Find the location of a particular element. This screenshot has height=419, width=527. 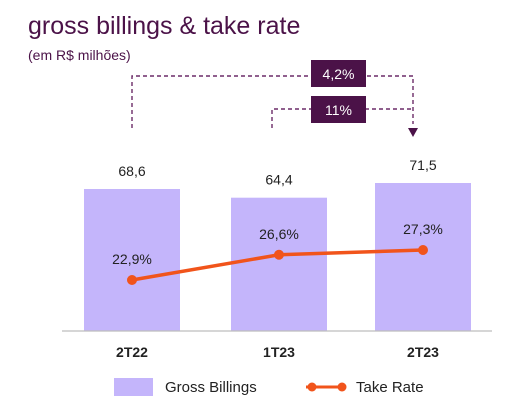

chart-title: gross billings & take rate is located at coordinates (164, 26).